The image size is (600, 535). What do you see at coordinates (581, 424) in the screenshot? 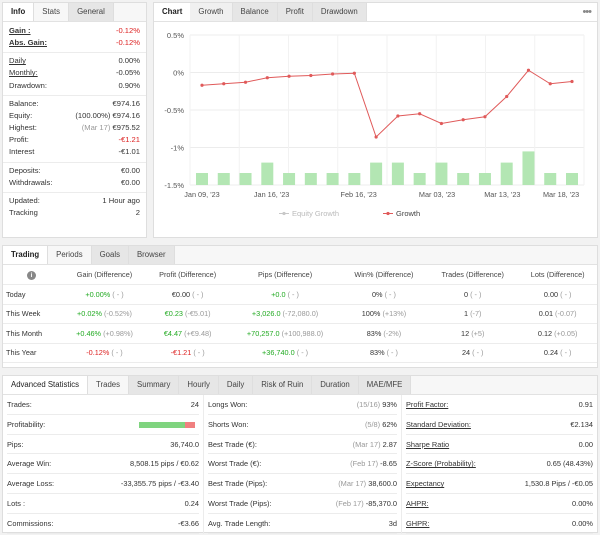
I see `stat-value-wrap: €2.134` at bounding box center [581, 424].